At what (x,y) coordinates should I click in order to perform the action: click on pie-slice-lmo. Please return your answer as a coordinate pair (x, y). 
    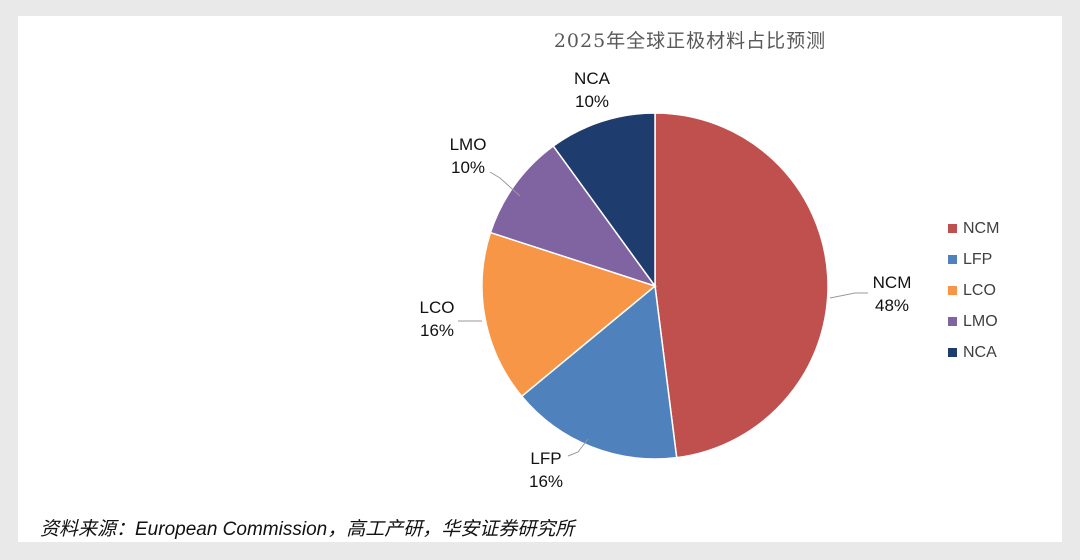
    Looking at the image, I should click on (573, 216).